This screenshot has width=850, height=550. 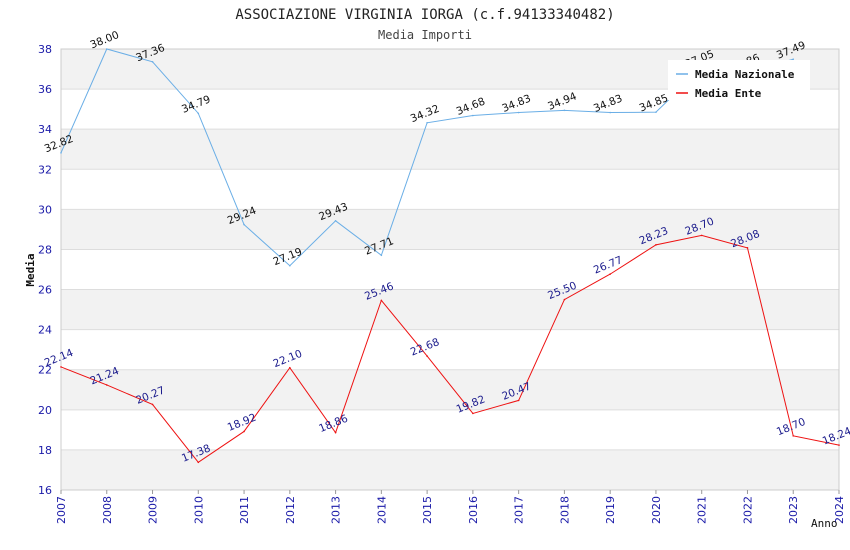 I want to click on x-axis-label: Anno, so click(x=824, y=523).